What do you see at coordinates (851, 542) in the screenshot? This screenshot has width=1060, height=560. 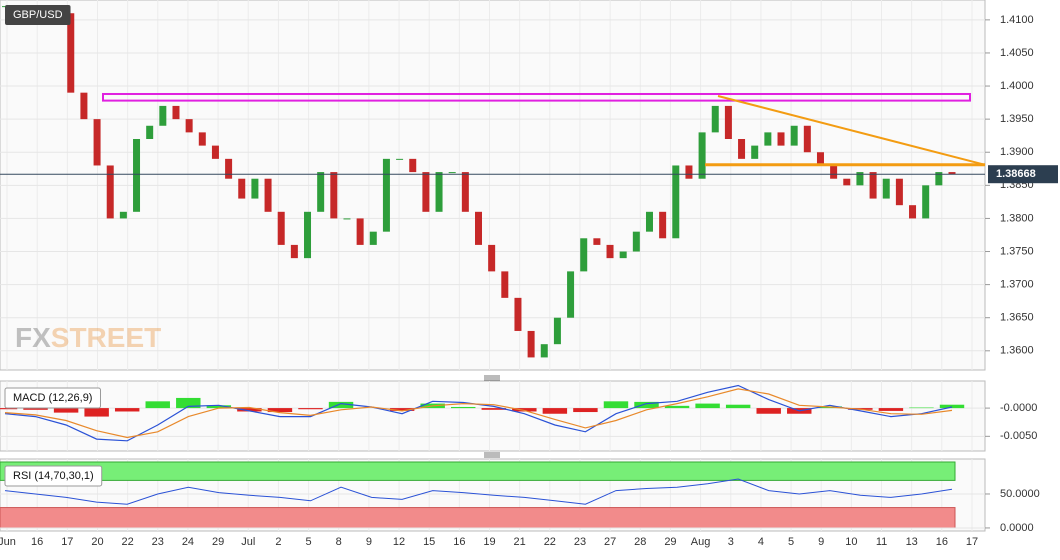 I see `x-tick-label: 10` at bounding box center [851, 542].